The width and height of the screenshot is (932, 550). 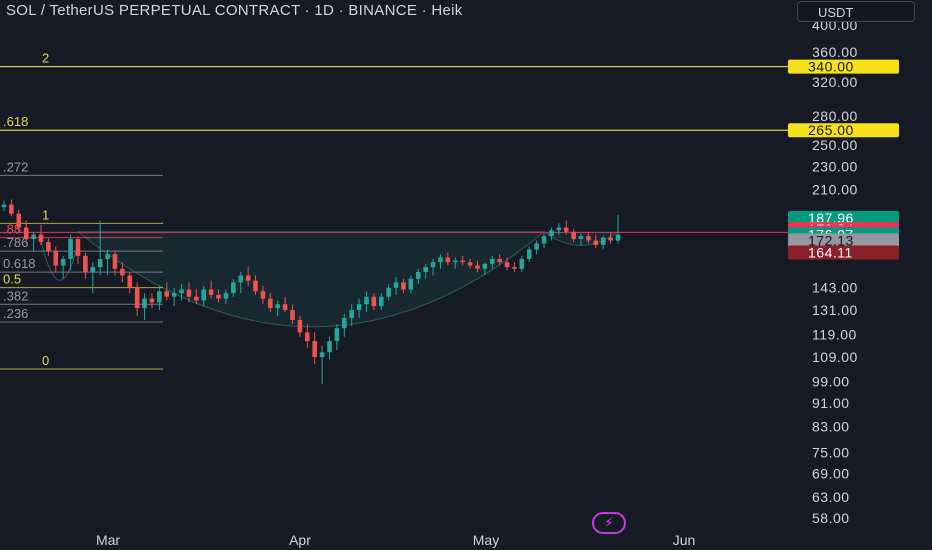 I want to click on x-tick-1: Apr, so click(x=300, y=540).